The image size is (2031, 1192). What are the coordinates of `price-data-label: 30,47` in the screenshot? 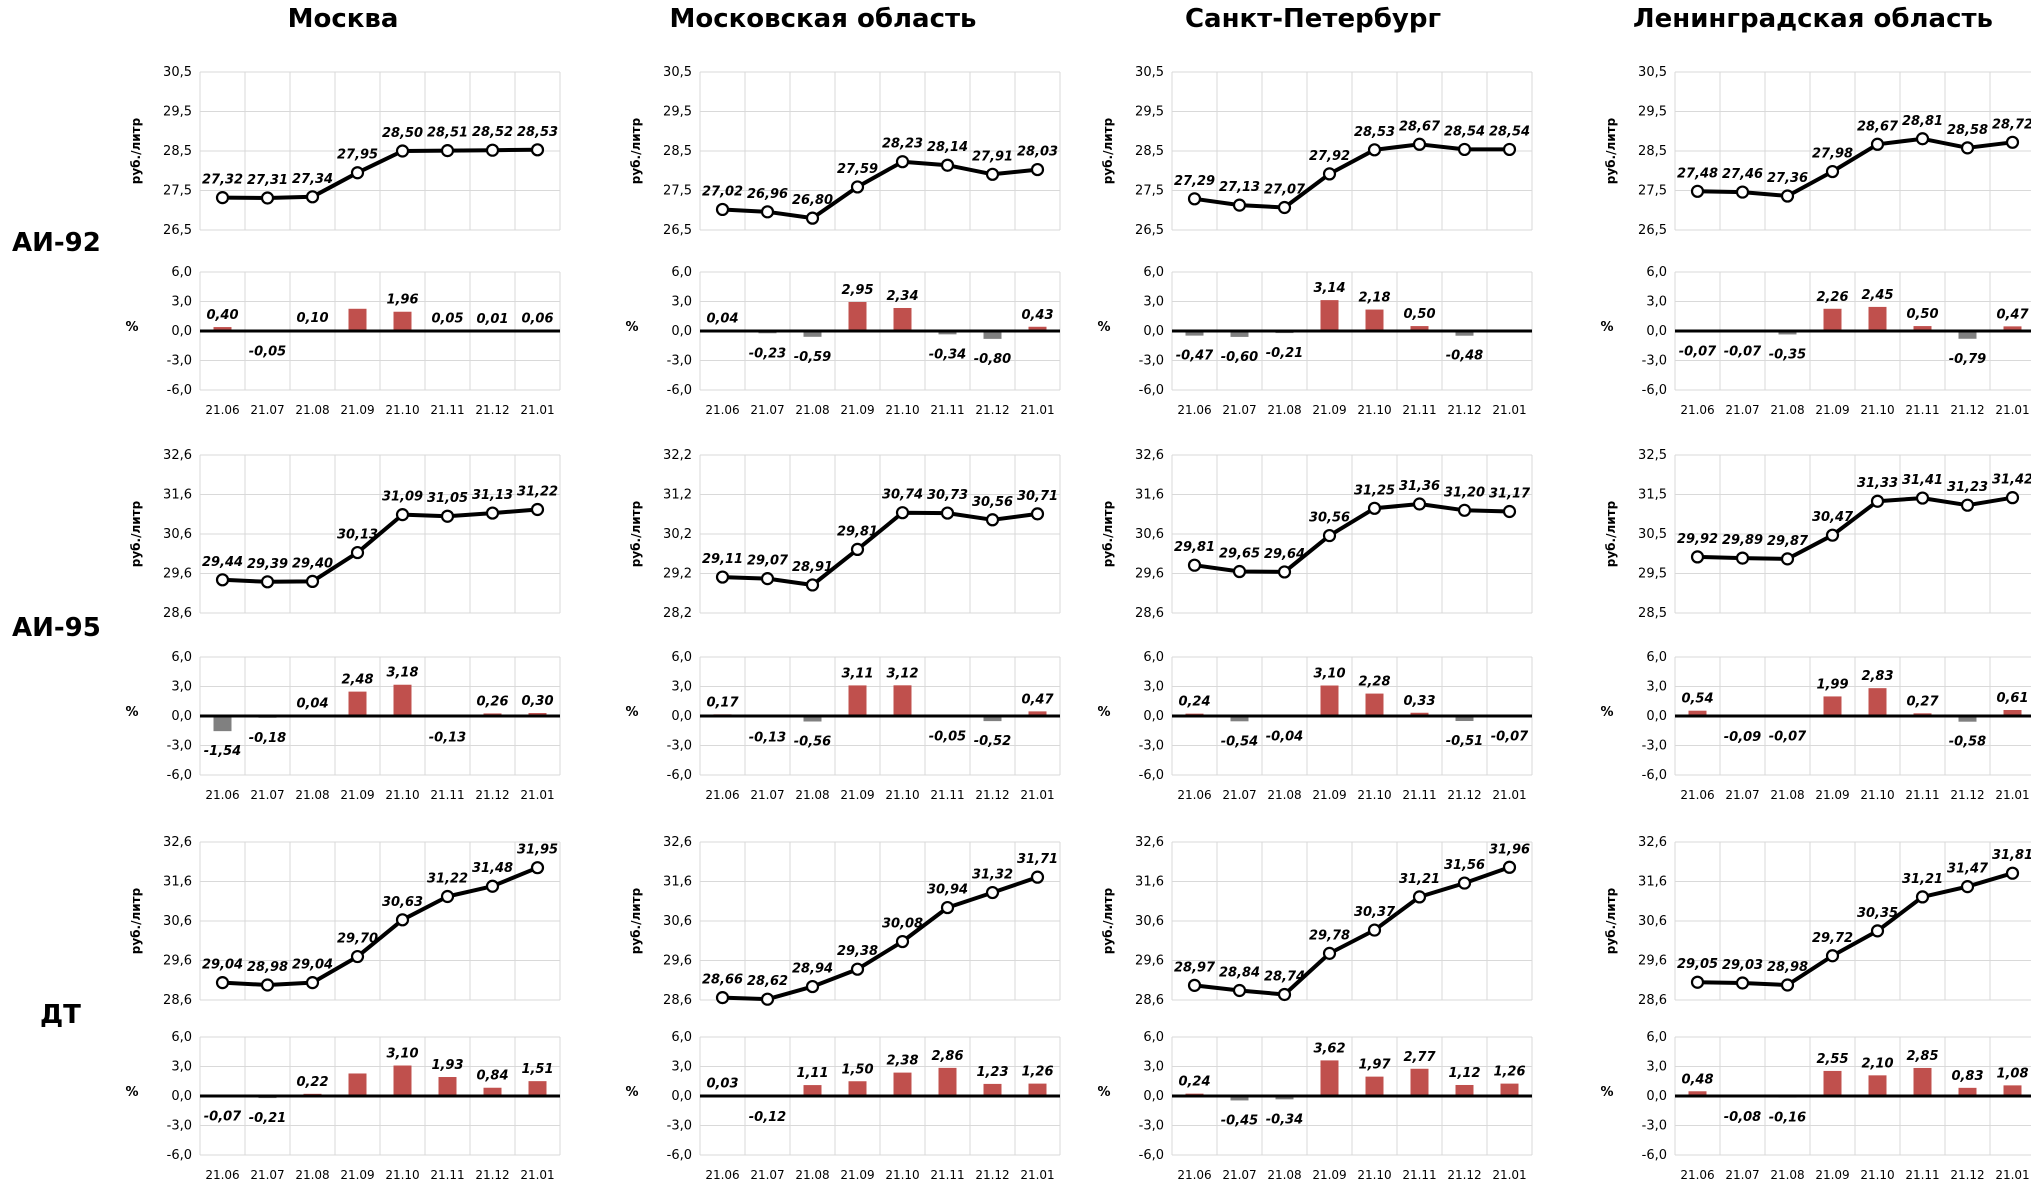 It's located at (1833, 517).